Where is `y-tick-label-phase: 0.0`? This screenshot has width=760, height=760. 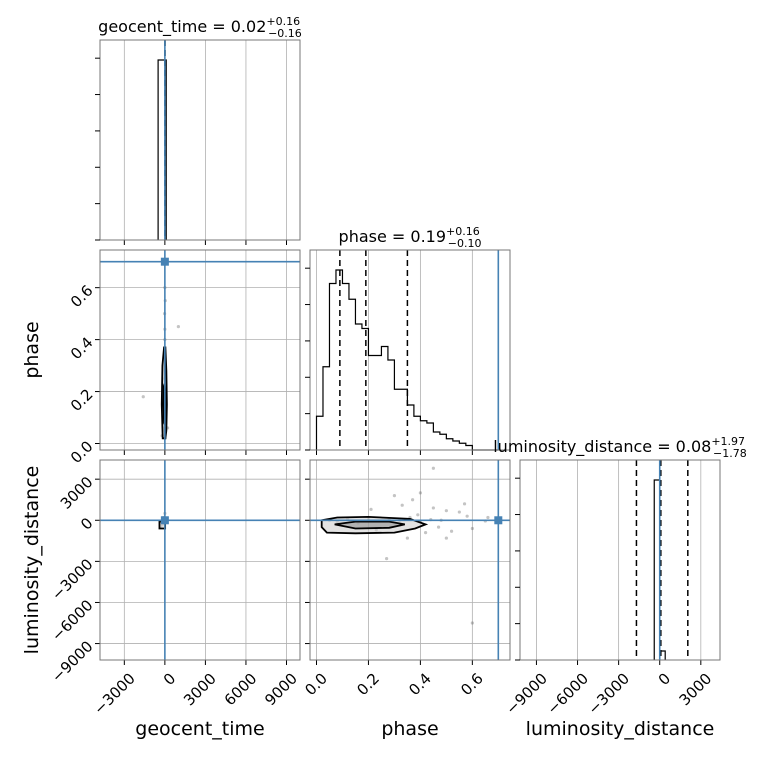
y-tick-label-phase: 0.0 is located at coordinates (82, 452).